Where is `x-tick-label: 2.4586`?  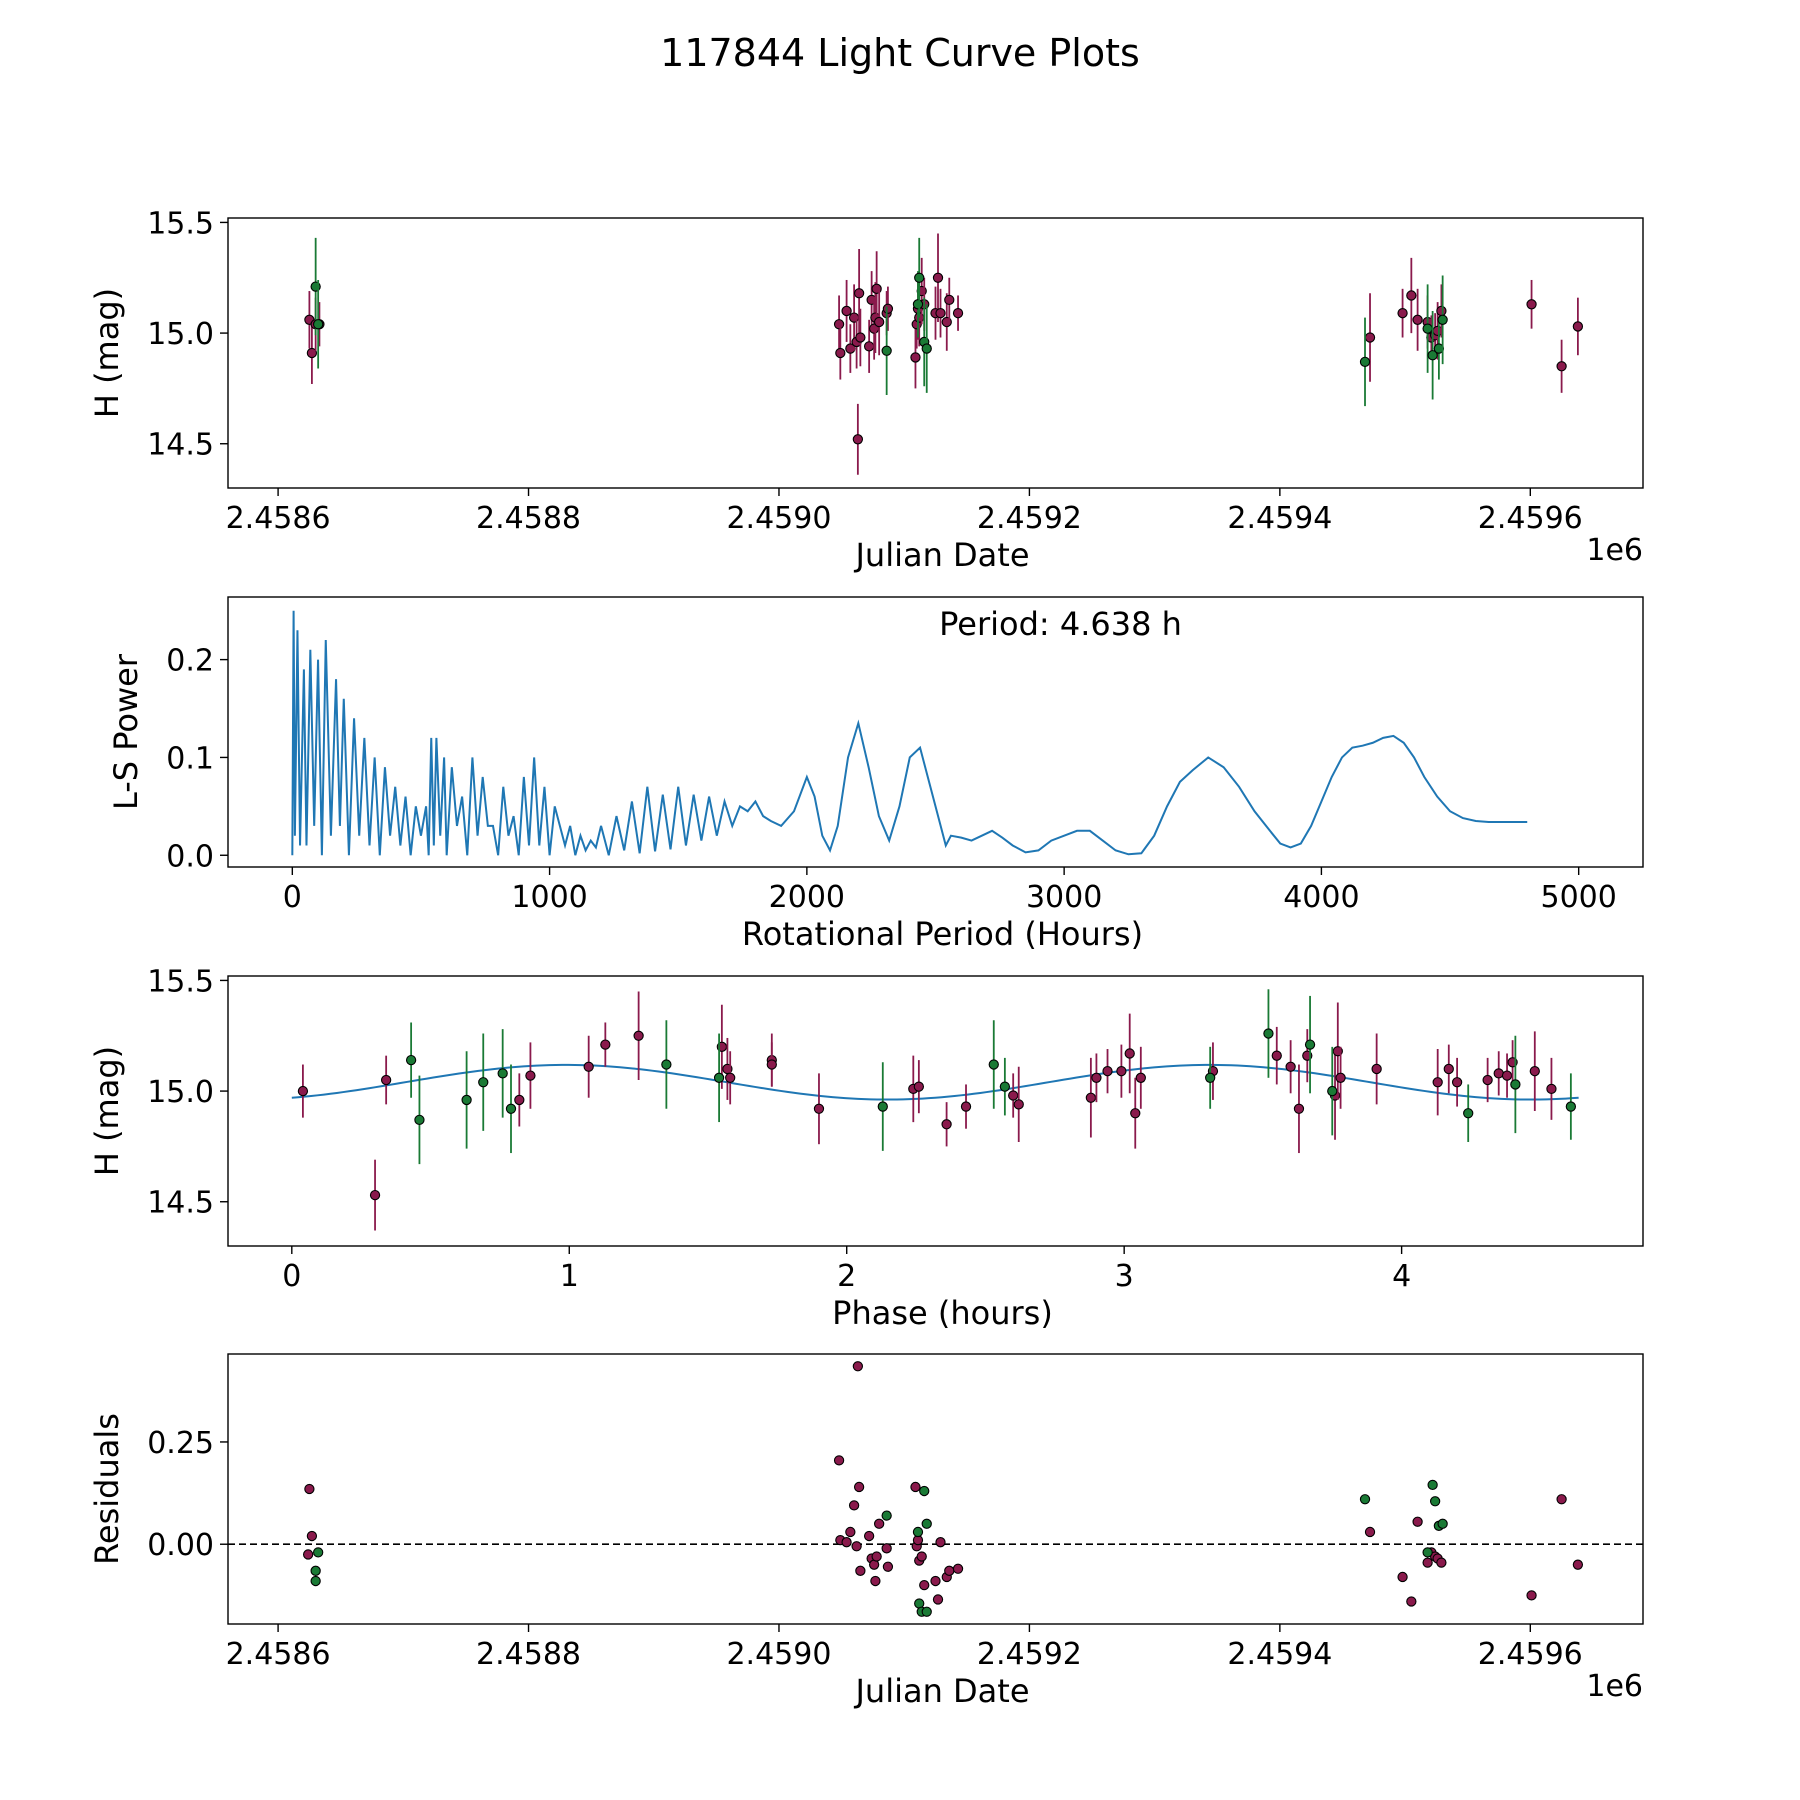 x-tick-label: 2.4586 is located at coordinates (278, 518).